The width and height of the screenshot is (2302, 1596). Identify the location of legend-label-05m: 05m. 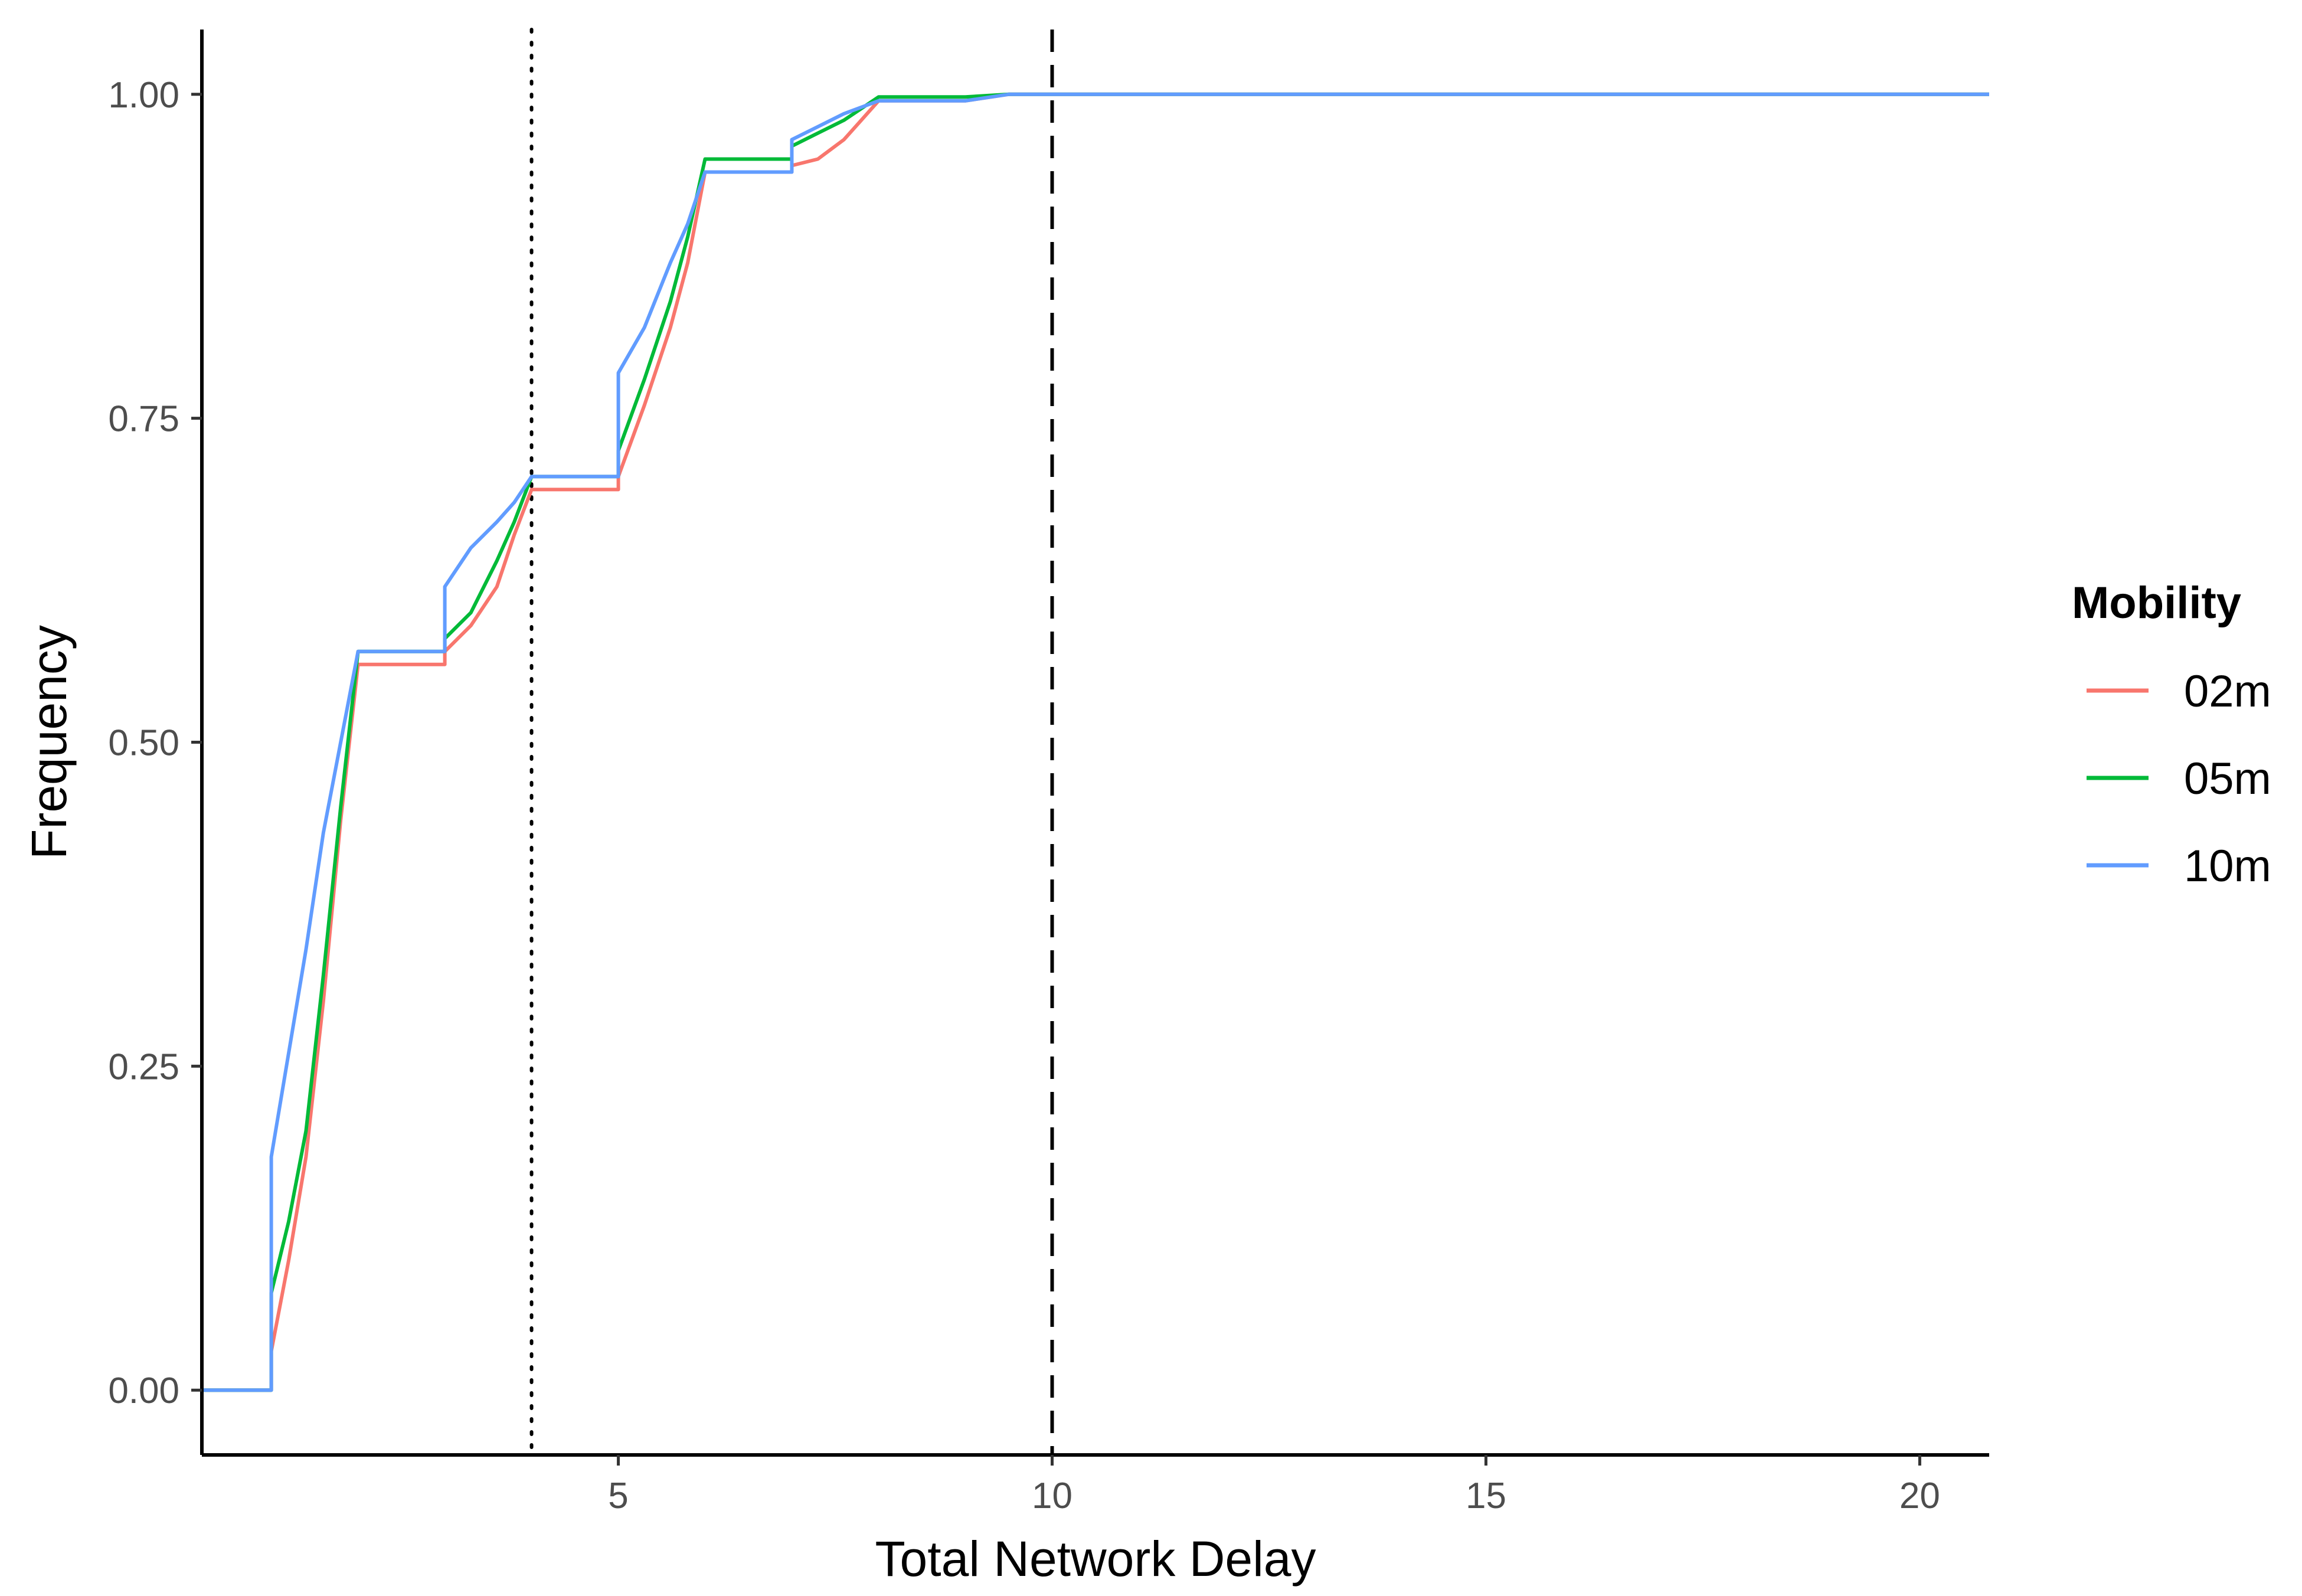
(2227, 779).